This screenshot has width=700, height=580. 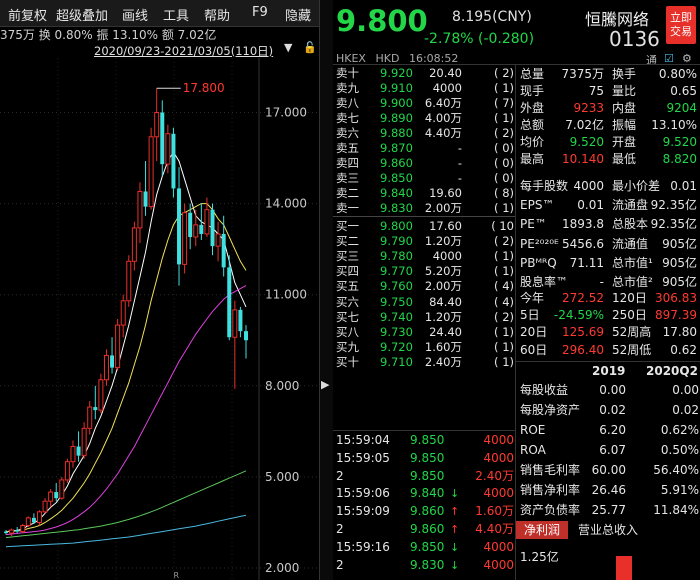 I want to click on bid-row: 买二 9.790 1.20万 ( 2), so click(x=426, y=241).